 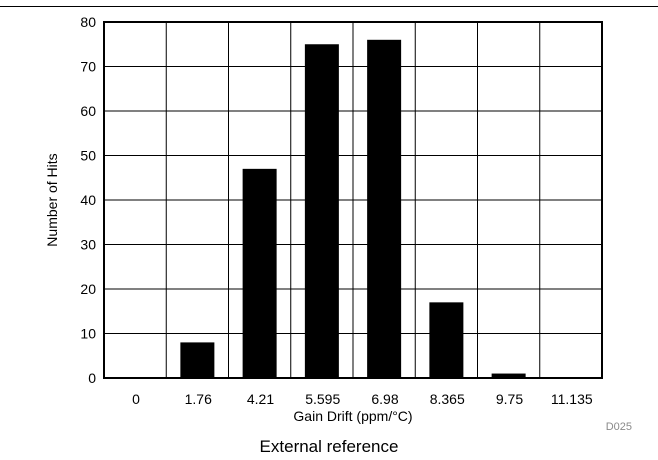 I want to click on x-tick-labels: 0 1.76 4.21 5.595 6.98 8.365 9.75 11.135, so click(x=362, y=399).